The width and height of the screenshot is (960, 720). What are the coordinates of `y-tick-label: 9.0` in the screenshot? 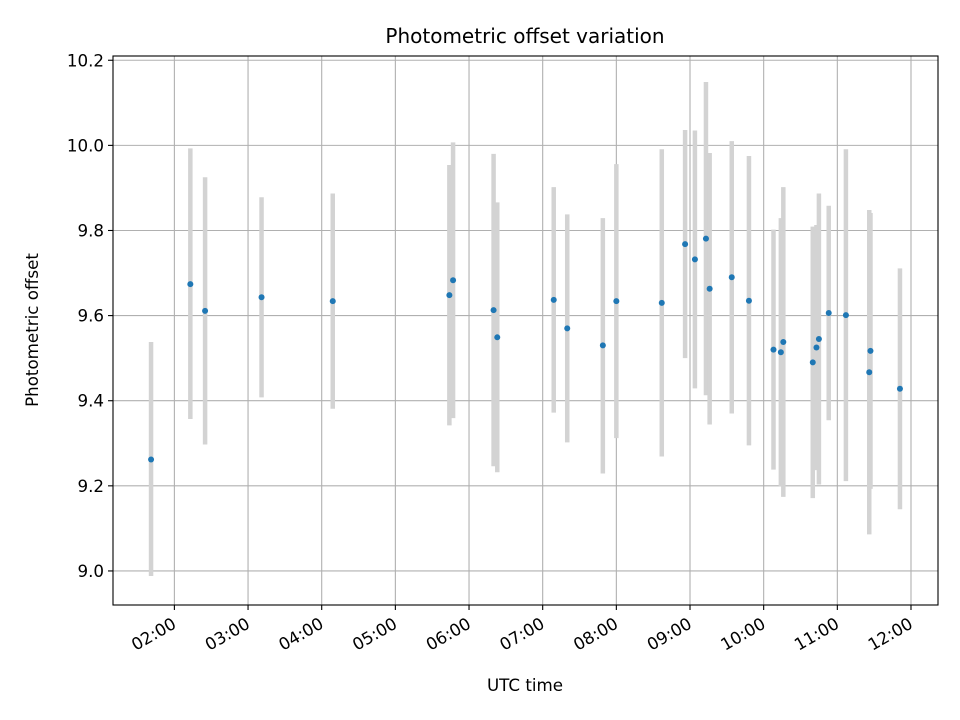 It's located at (90, 571).